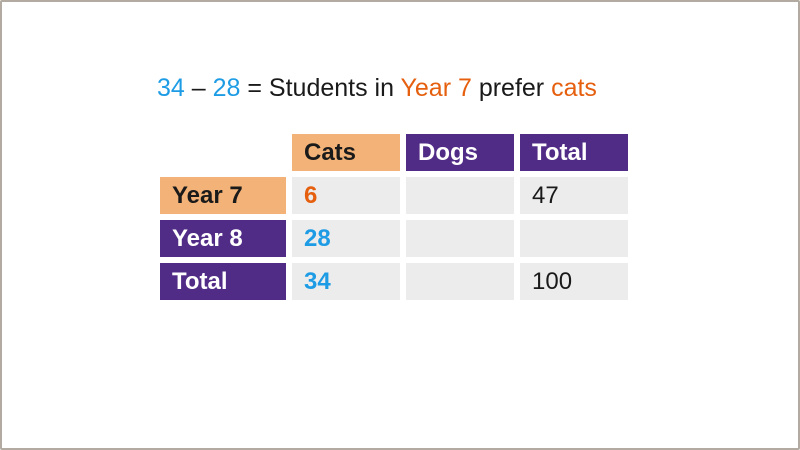 The image size is (800, 450). I want to click on table-row-year8: Year 8 28, so click(394, 238).